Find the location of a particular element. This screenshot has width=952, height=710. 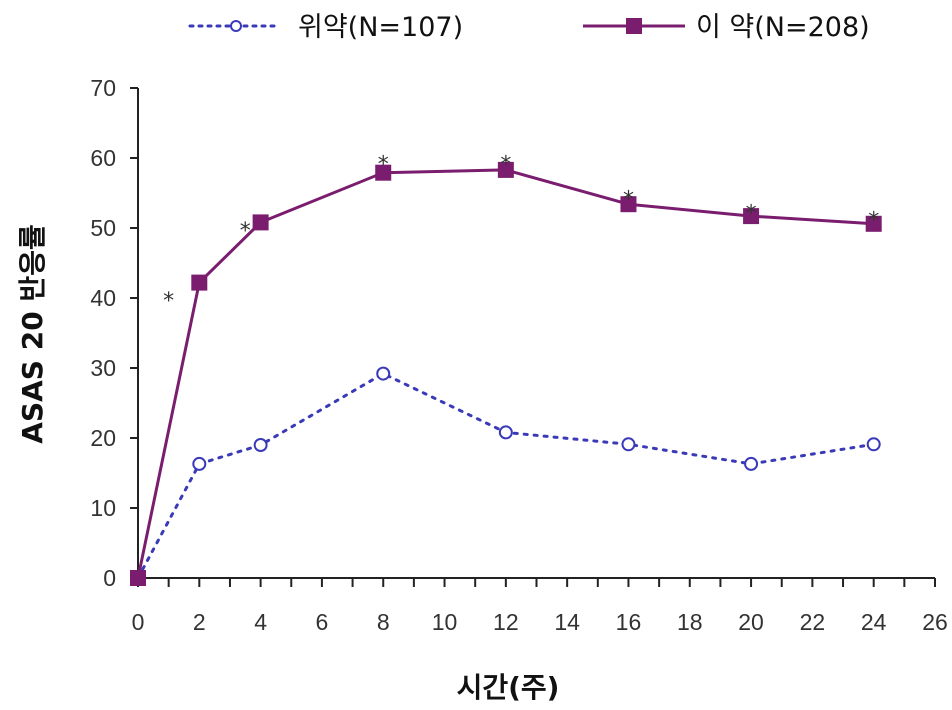

x-tick-label: 26 is located at coordinates (935, 622).